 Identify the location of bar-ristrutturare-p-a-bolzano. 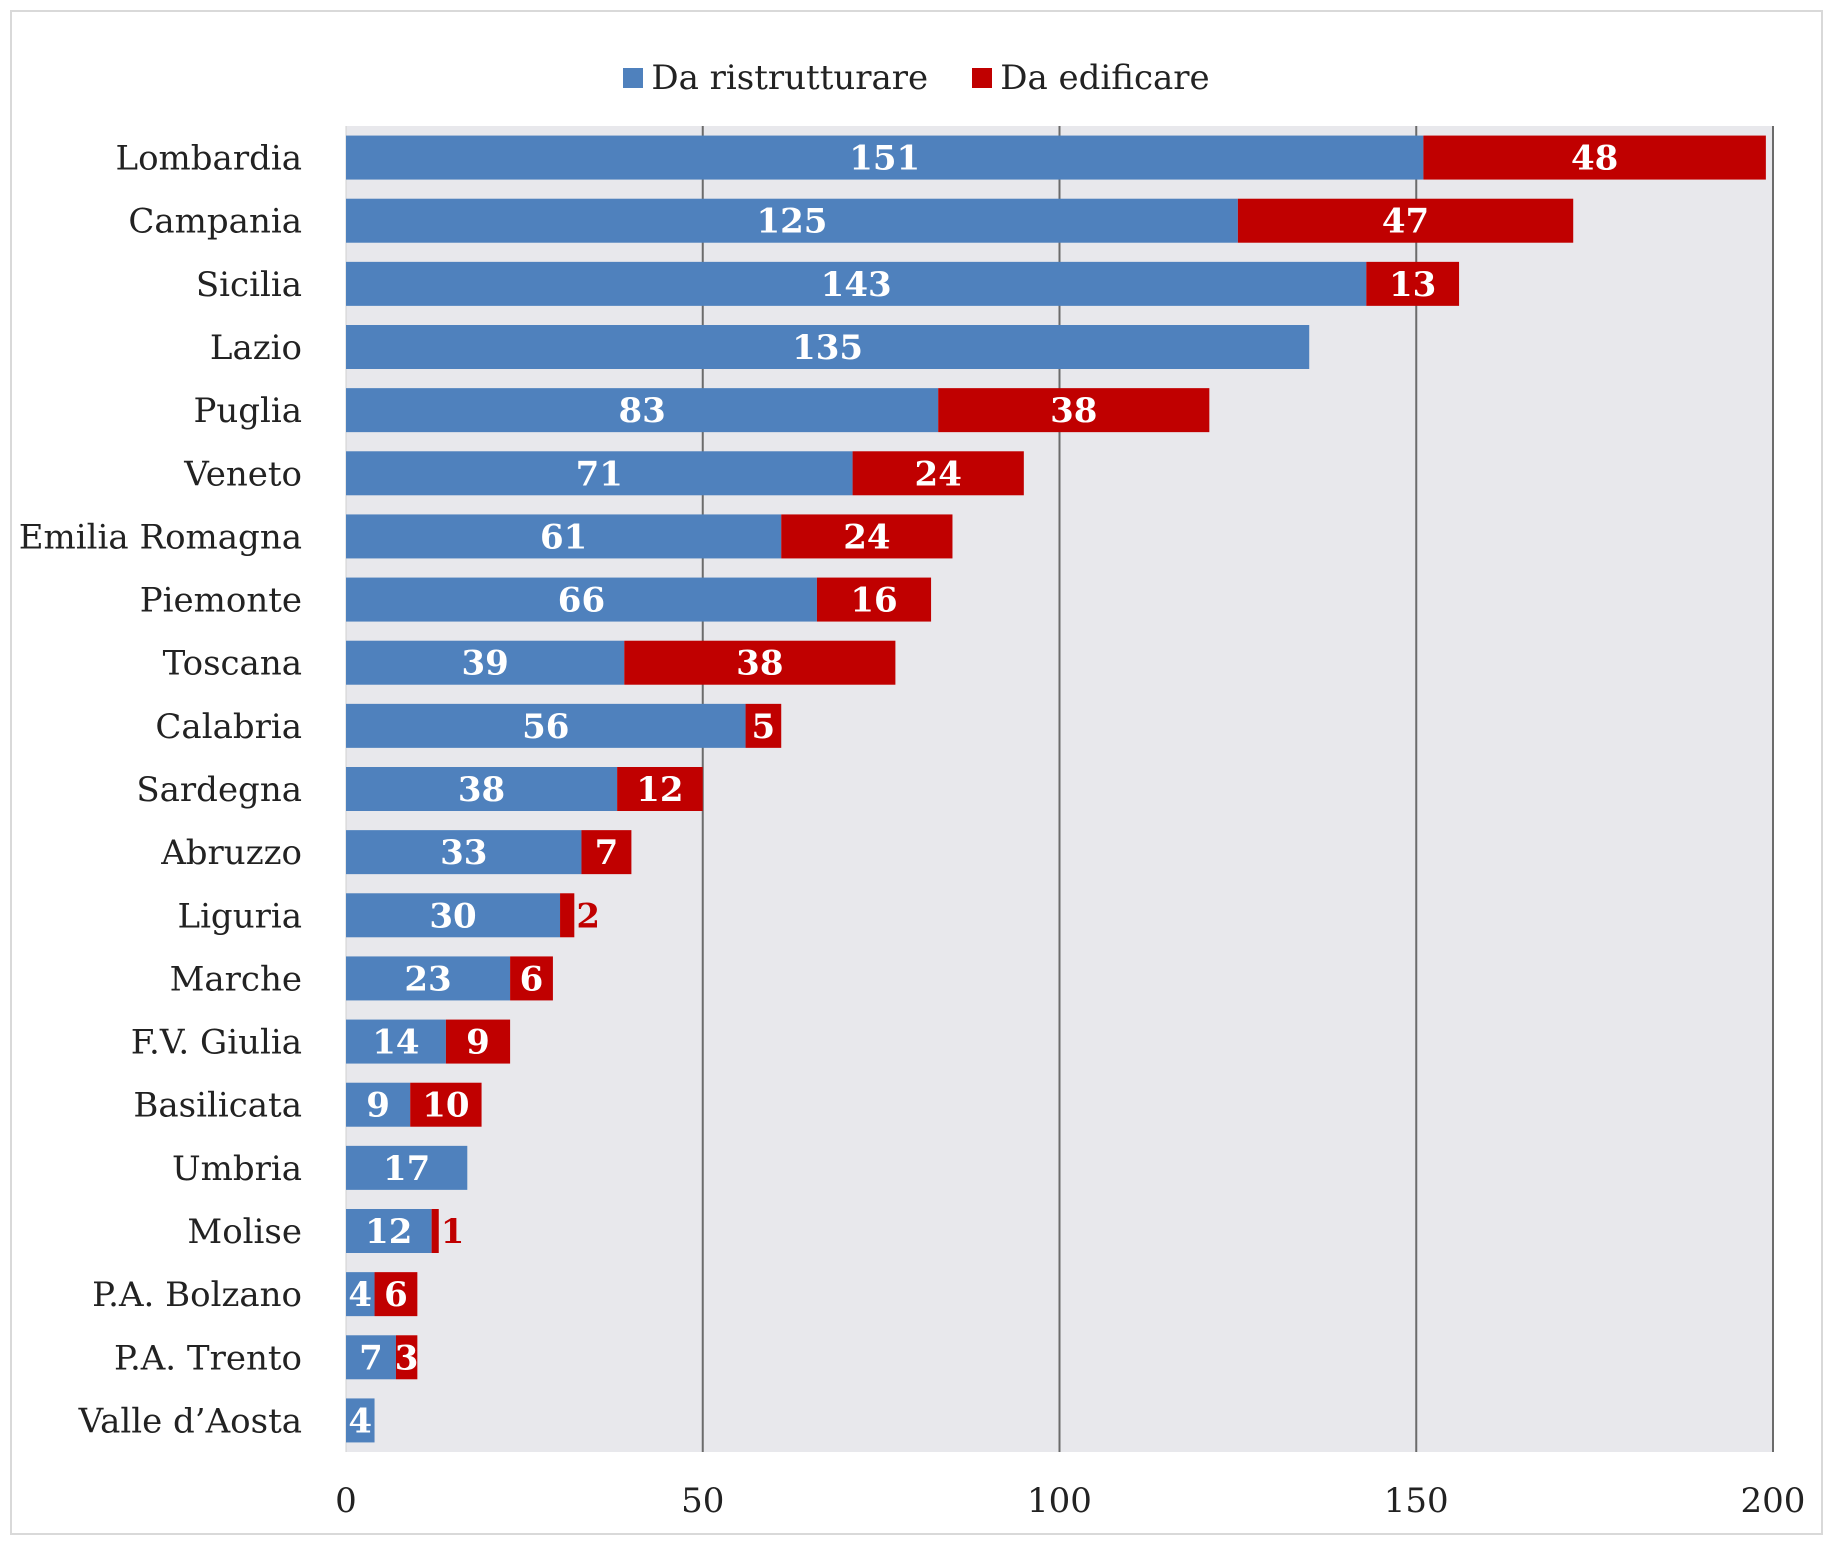
(360, 1294).